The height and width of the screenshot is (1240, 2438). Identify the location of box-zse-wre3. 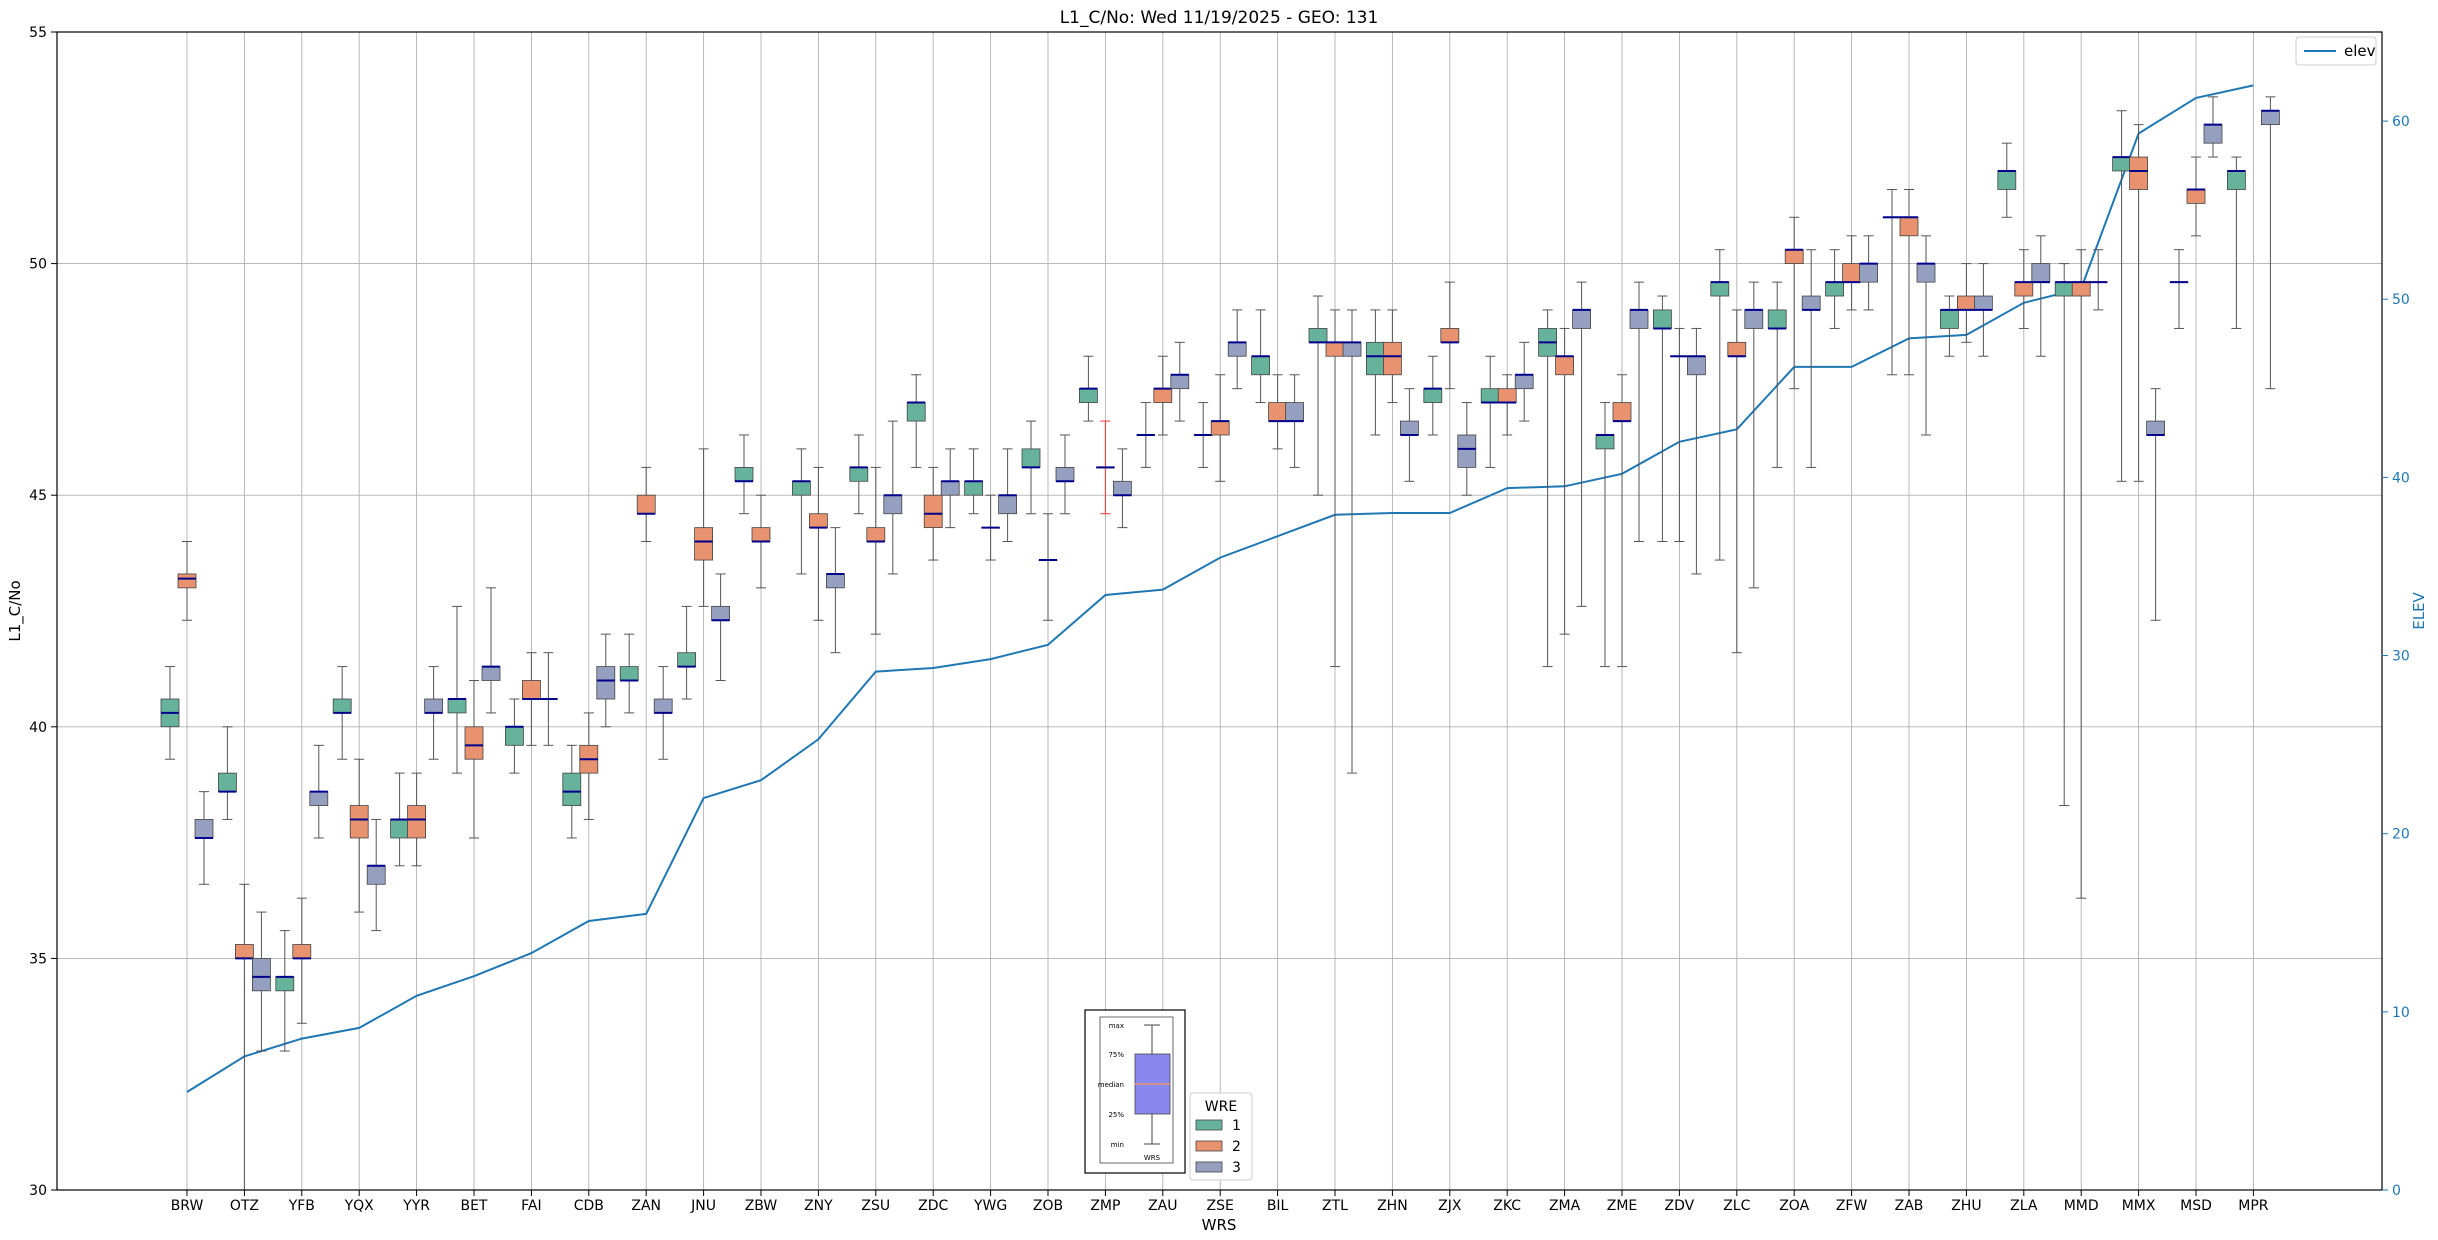
(1237, 349).